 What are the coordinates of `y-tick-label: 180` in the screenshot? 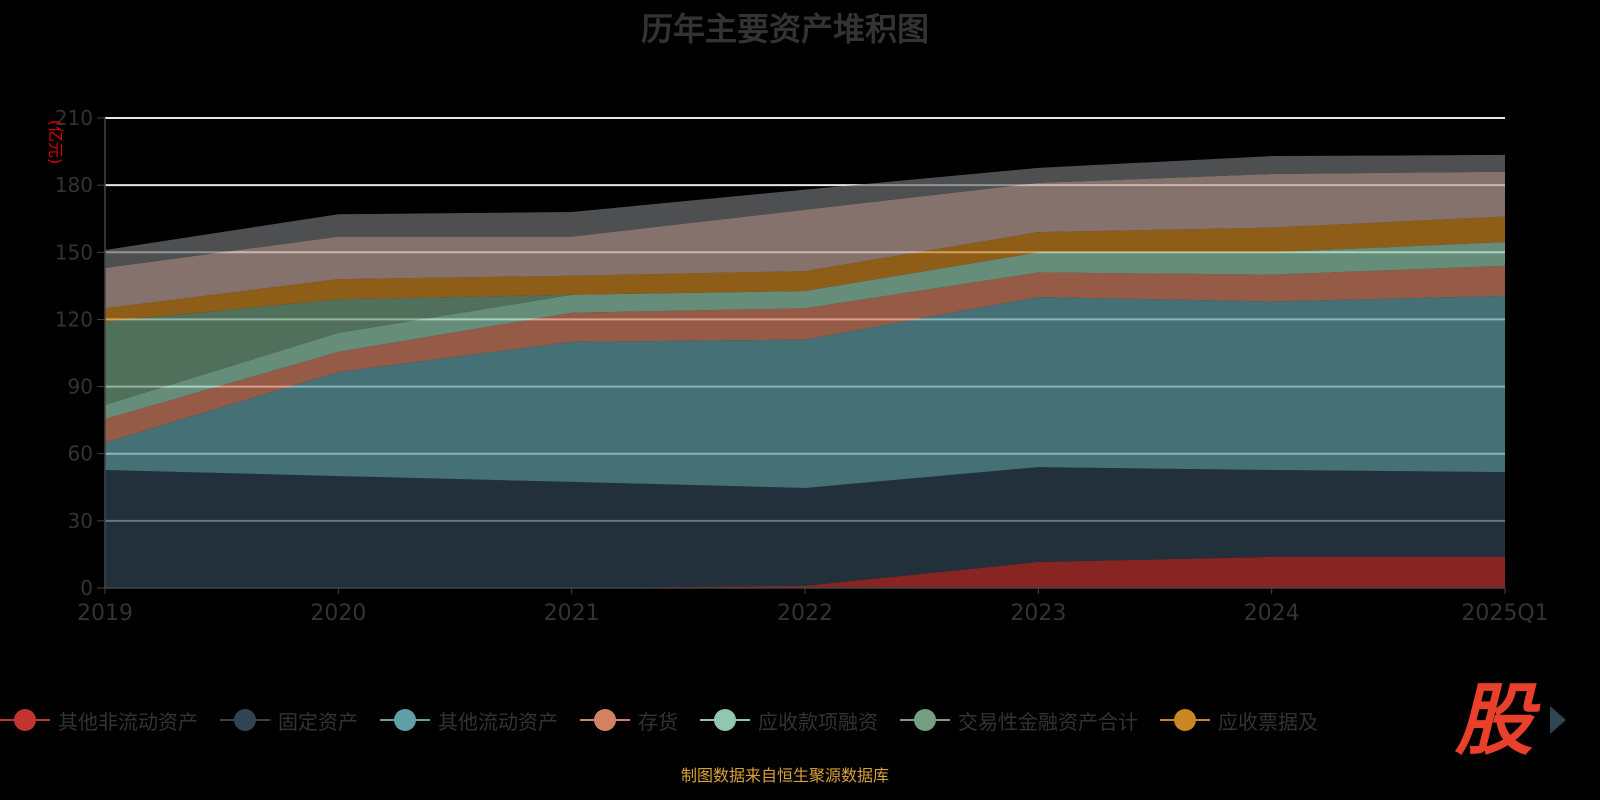 It's located at (74, 185).